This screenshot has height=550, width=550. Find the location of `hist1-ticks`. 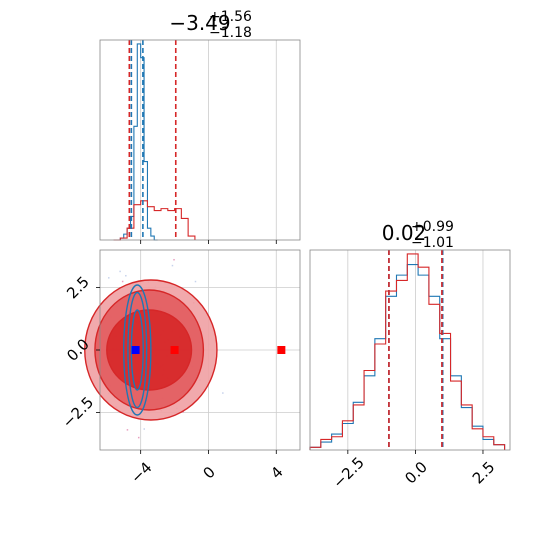

hist1-ticks is located at coordinates (208, 242).